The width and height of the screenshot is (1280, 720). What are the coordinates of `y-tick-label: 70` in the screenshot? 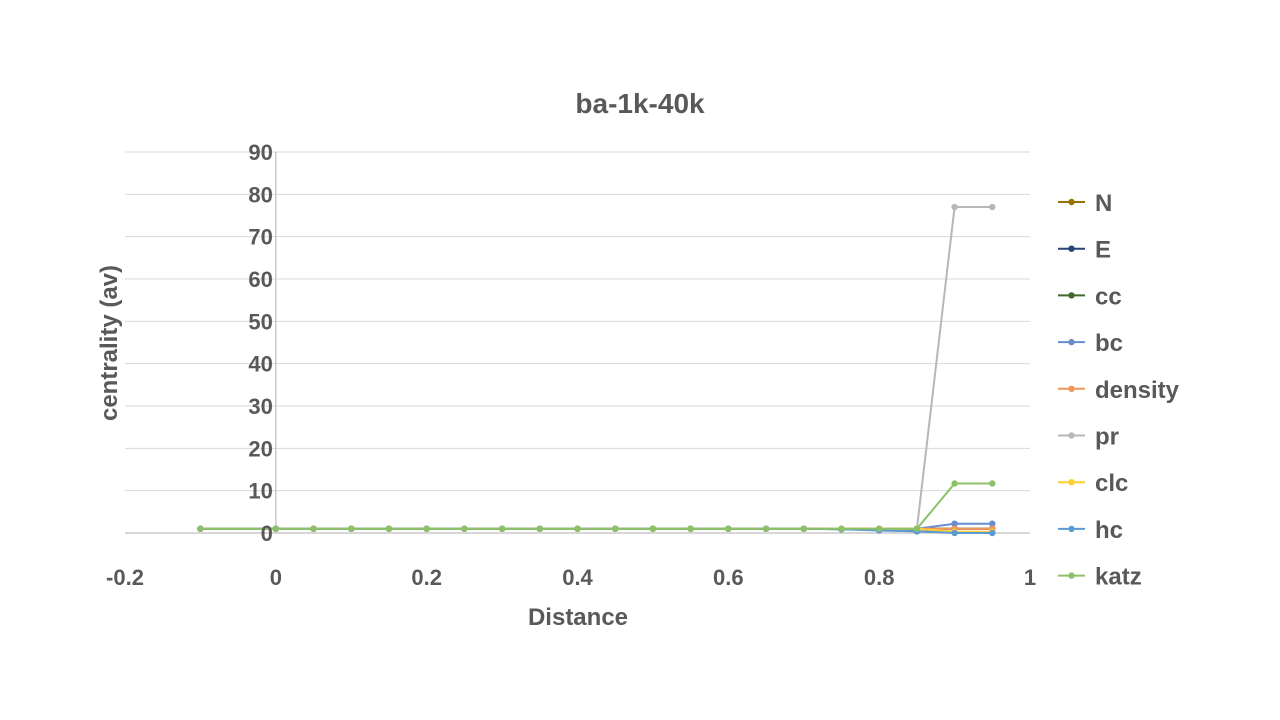 It's located at (260, 237).